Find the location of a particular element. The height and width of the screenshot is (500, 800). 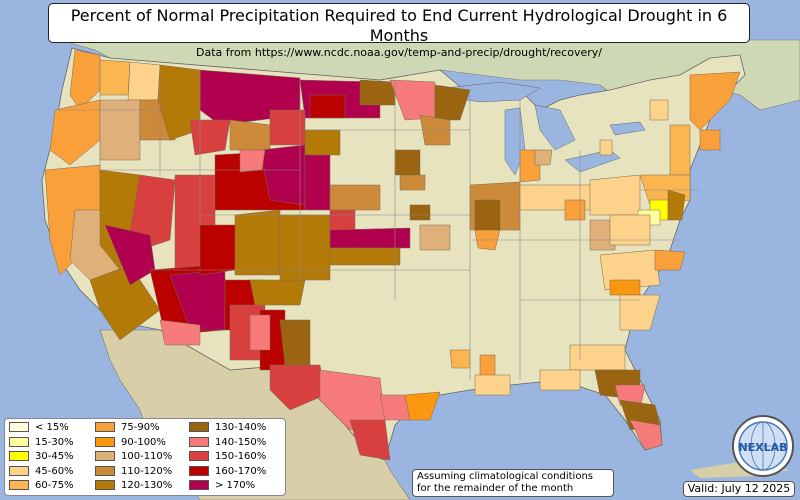

assumption-note-line1: Assuming climatological conditions is located at coordinates (505, 476).